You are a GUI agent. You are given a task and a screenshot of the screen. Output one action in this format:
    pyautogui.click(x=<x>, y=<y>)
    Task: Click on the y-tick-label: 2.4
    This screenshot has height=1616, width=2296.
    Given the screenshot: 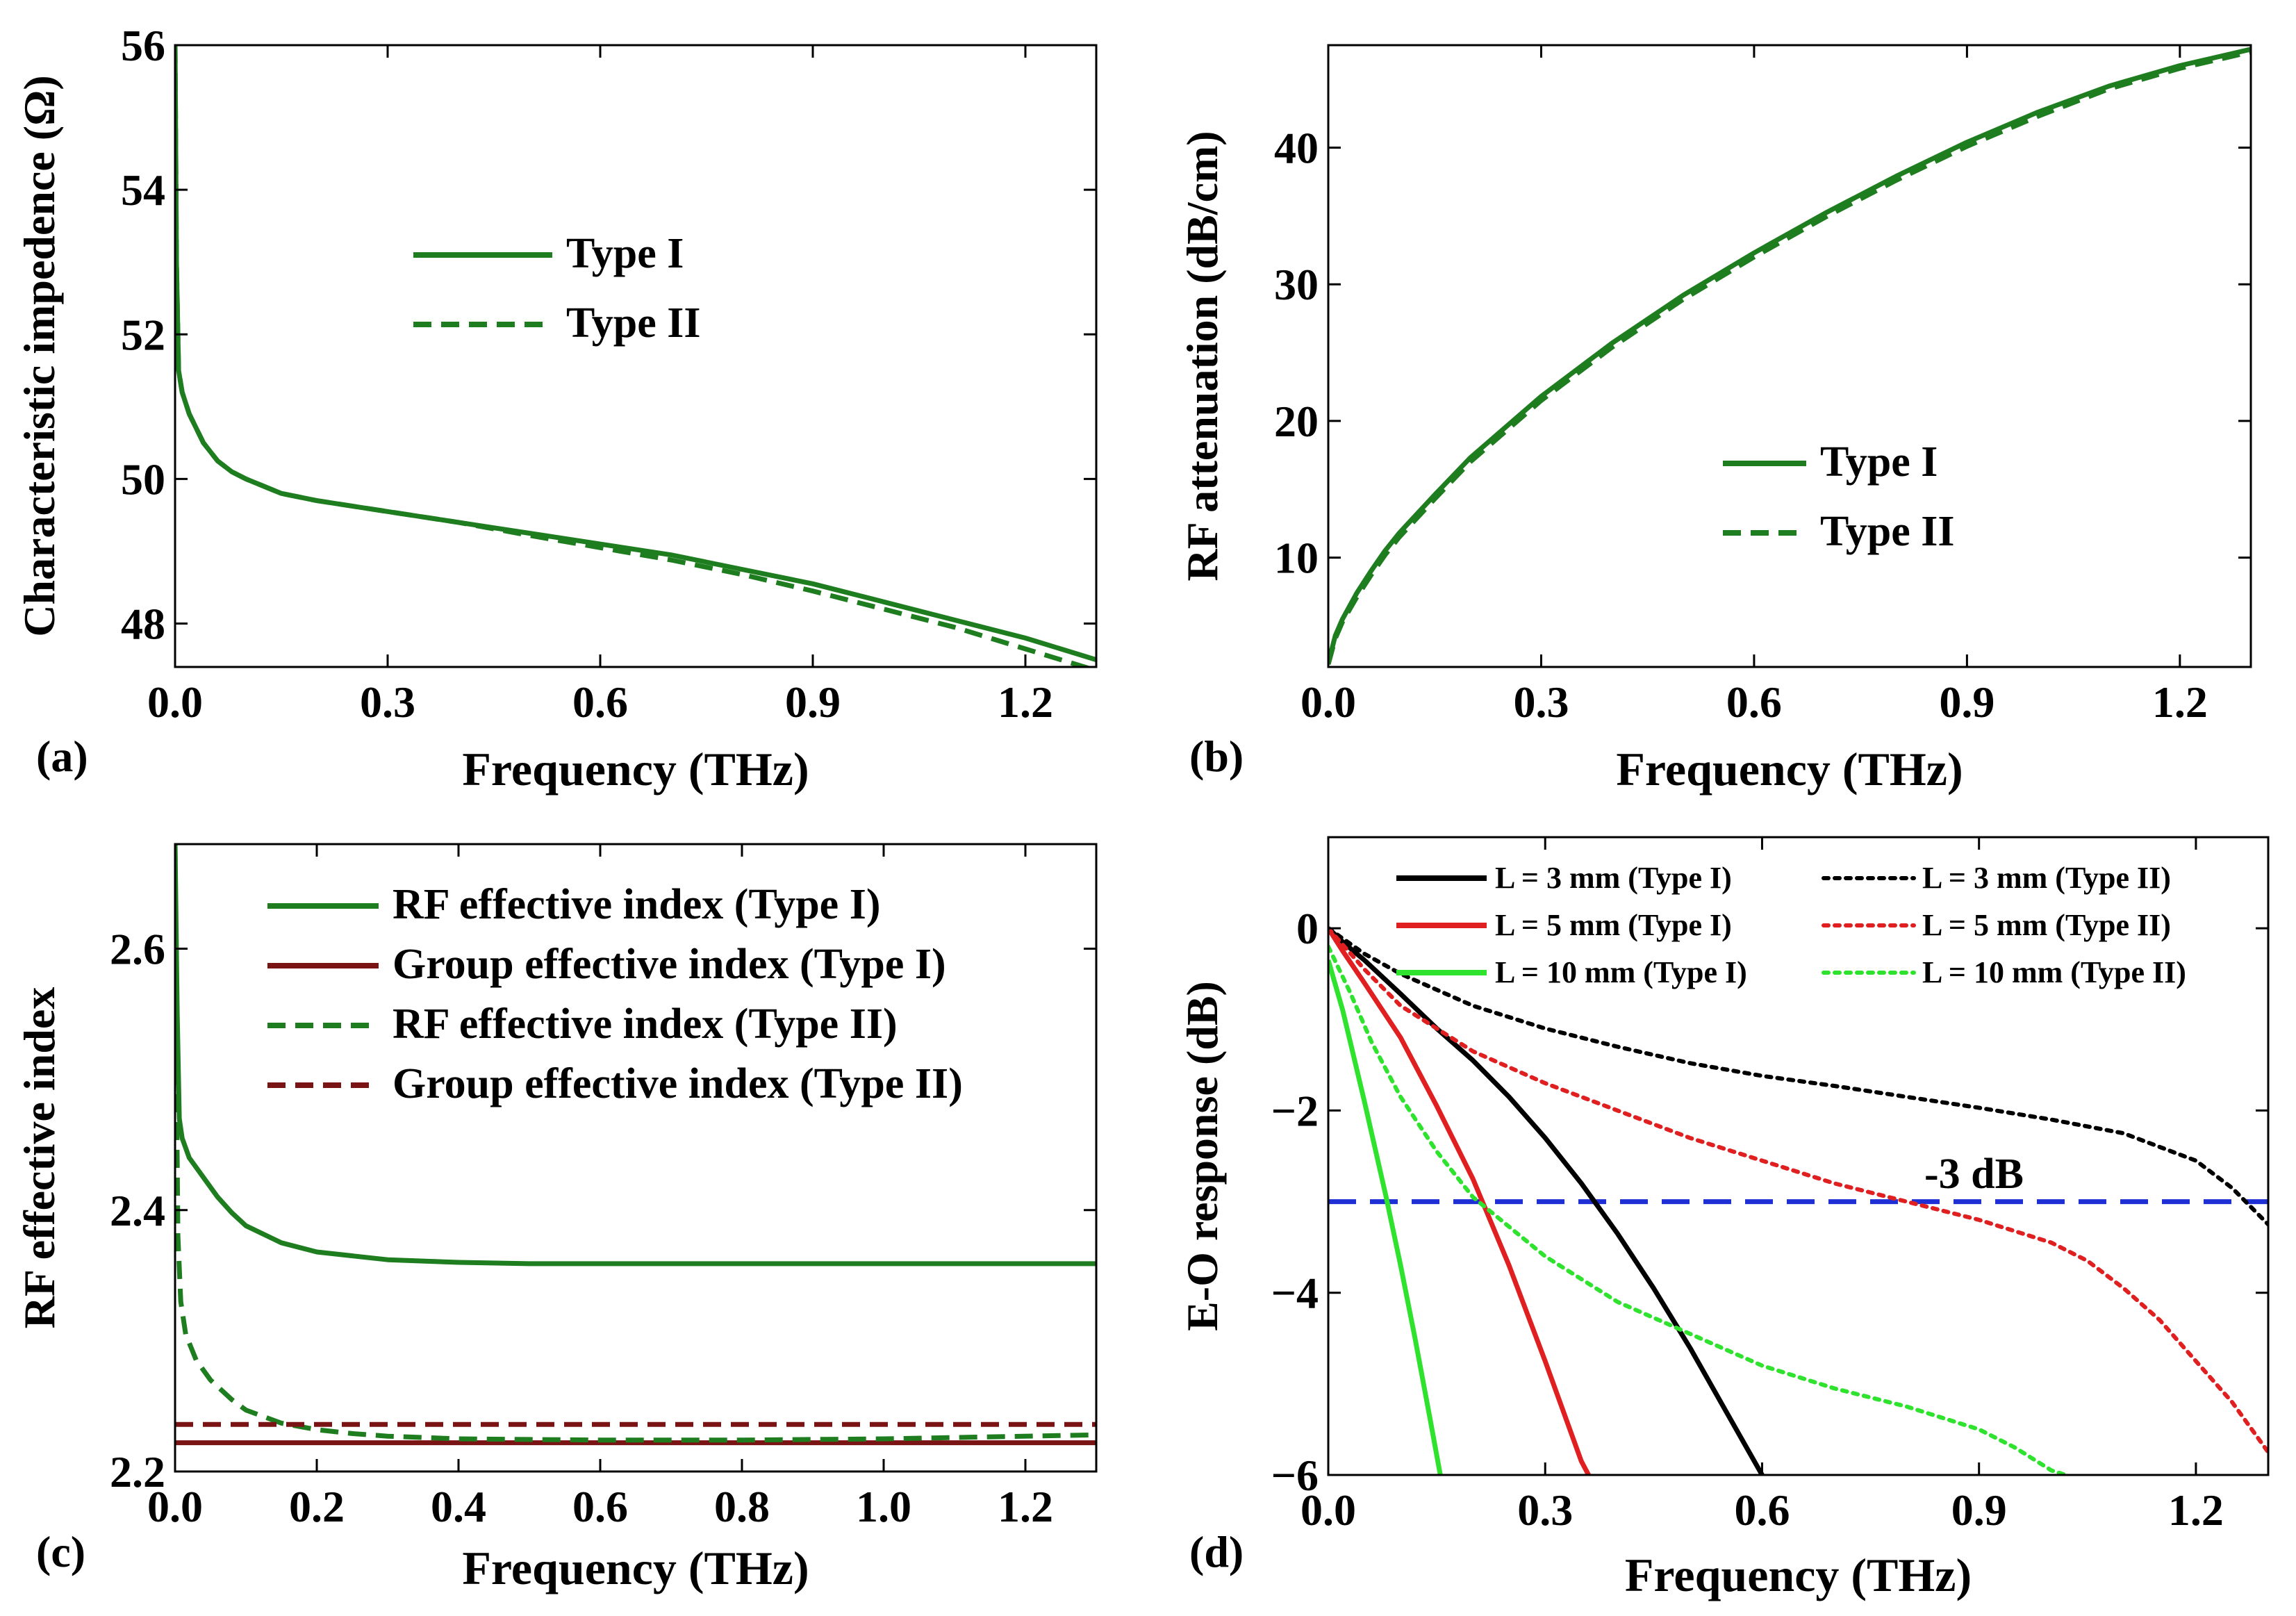 What is the action you would take?
    pyautogui.click(x=137, y=1210)
    